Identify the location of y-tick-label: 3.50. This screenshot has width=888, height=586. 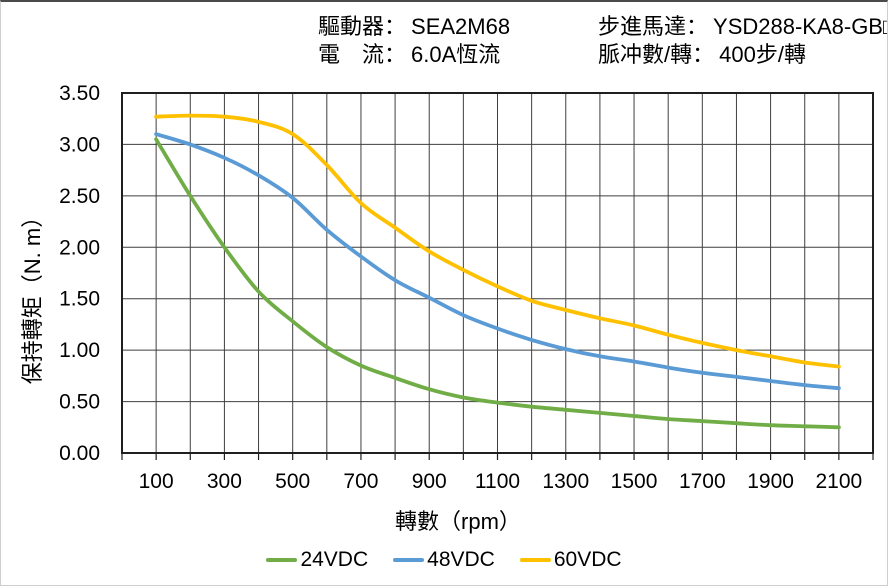
(79, 93).